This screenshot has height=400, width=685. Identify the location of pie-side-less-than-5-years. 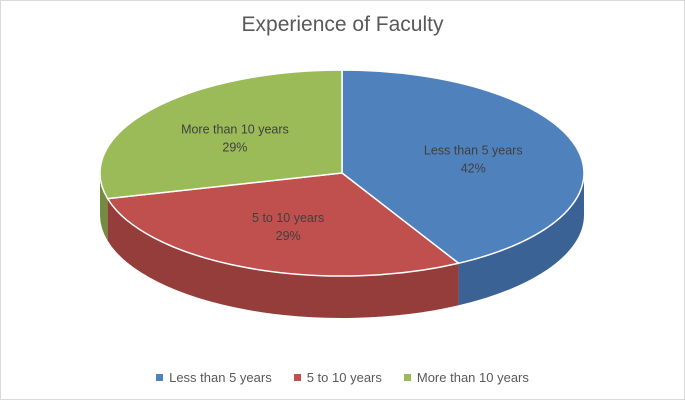
(521, 239).